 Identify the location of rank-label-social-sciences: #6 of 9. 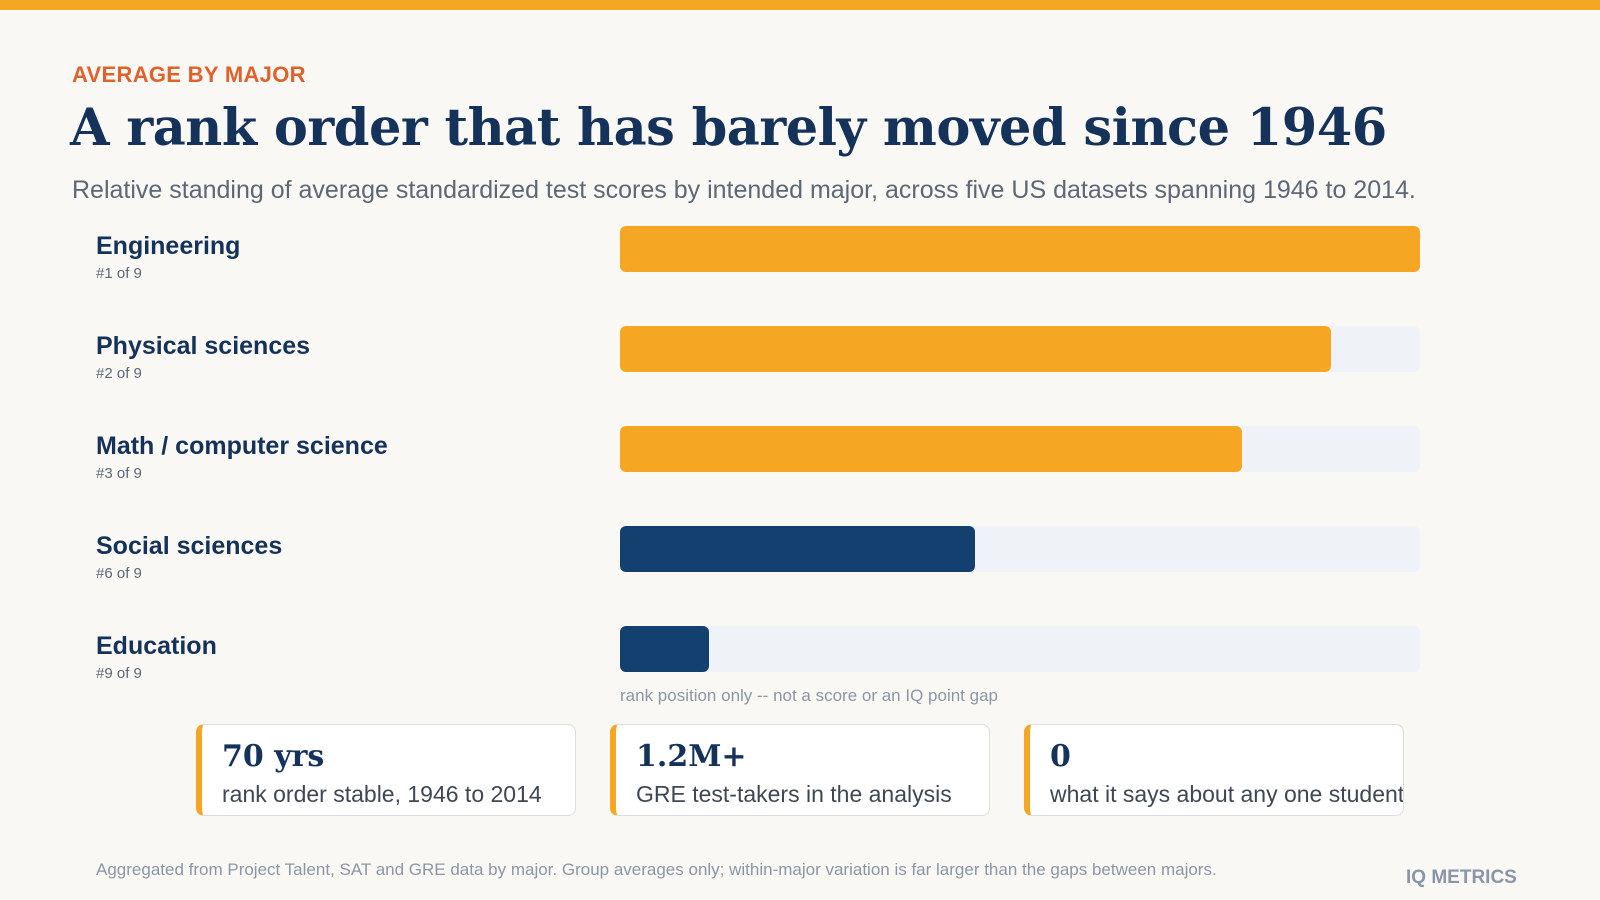
(119, 573).